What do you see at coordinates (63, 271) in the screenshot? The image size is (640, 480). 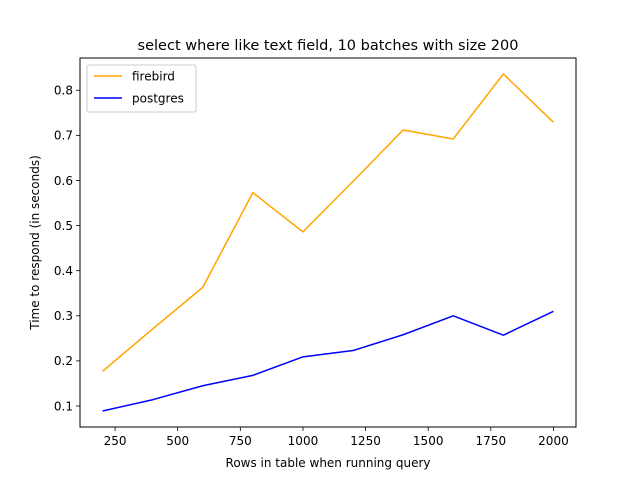 I see `y-tick-label: 0.4` at bounding box center [63, 271].